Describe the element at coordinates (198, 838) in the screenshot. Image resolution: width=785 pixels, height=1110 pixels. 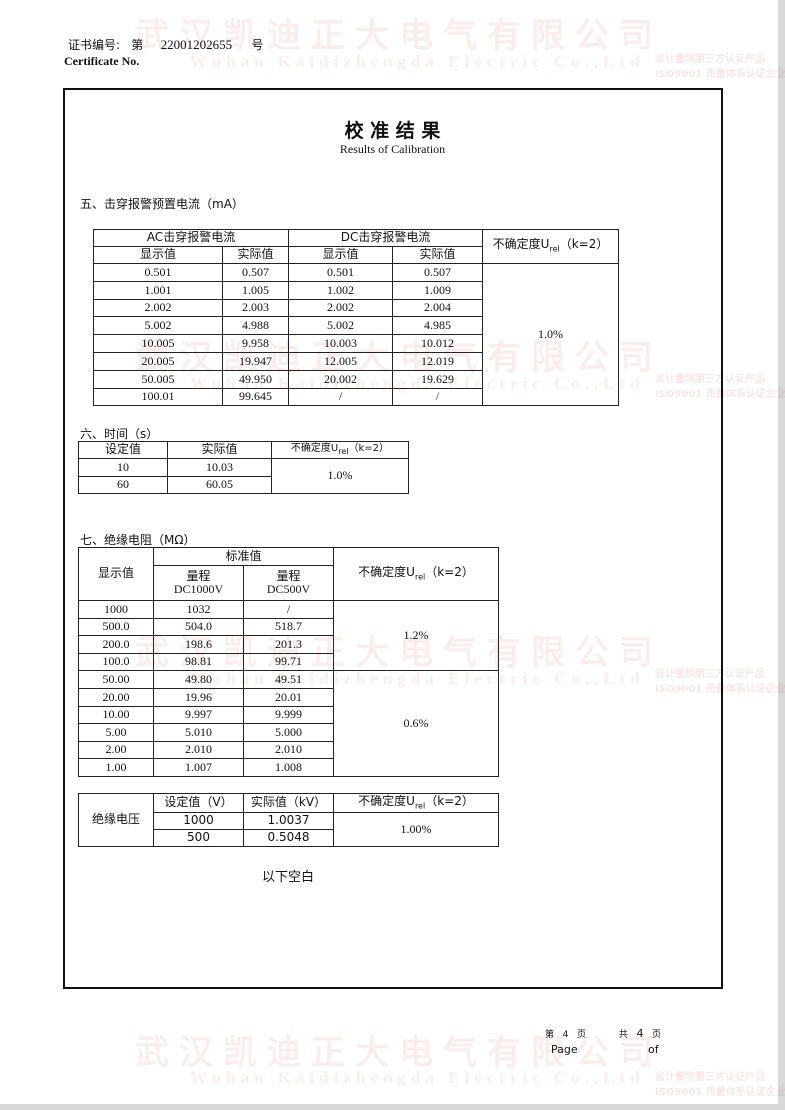
I see `cell: 500` at that location.